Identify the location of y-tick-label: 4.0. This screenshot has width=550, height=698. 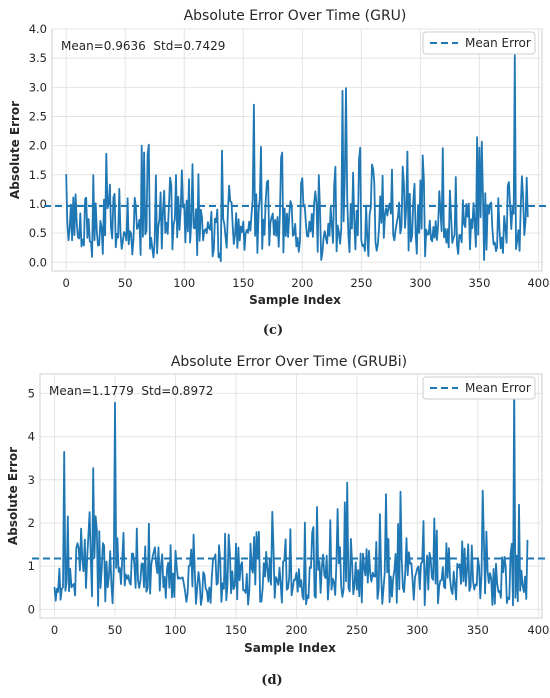
(38, 29).